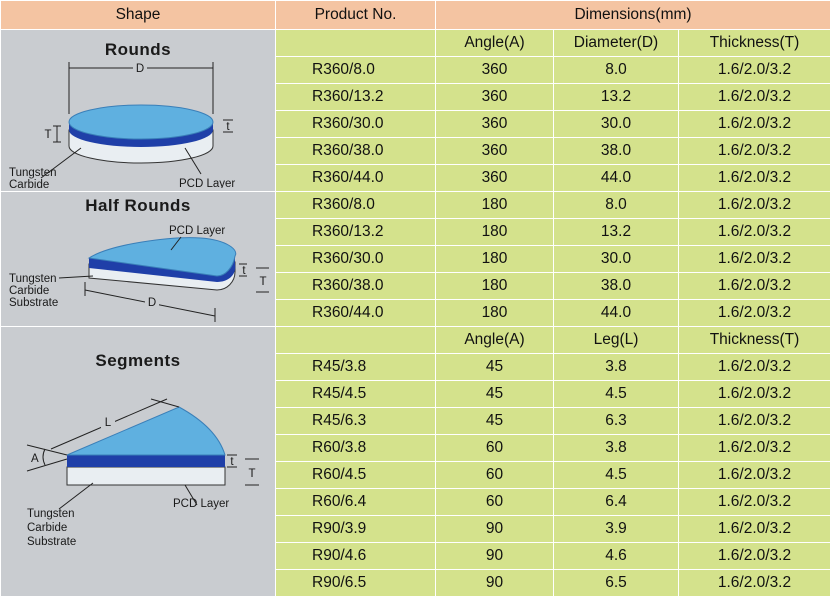  I want to click on half-rounds-t-big-label: T, so click(262, 282).